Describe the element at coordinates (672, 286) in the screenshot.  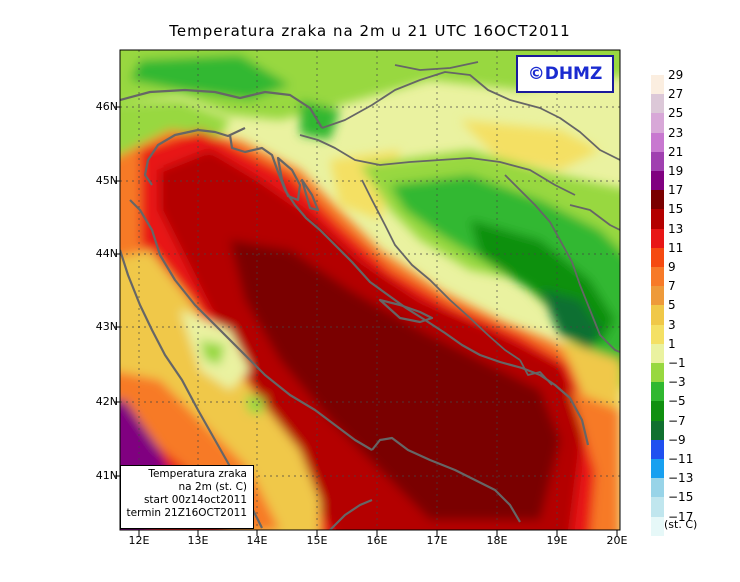
I see `legend-label: 7` at that location.